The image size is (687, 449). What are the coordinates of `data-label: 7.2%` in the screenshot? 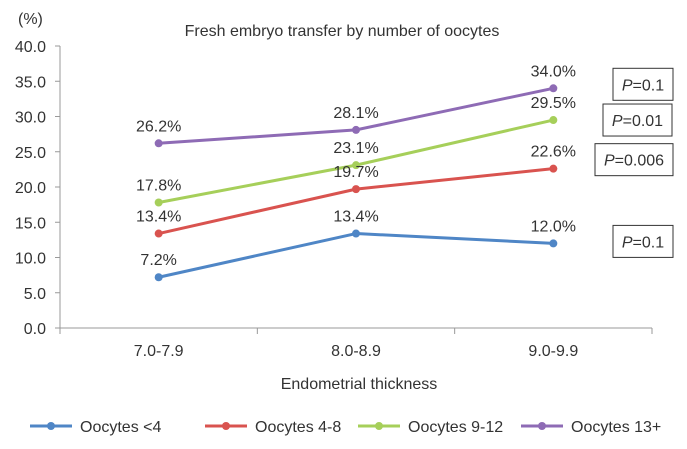 It's located at (158, 260).